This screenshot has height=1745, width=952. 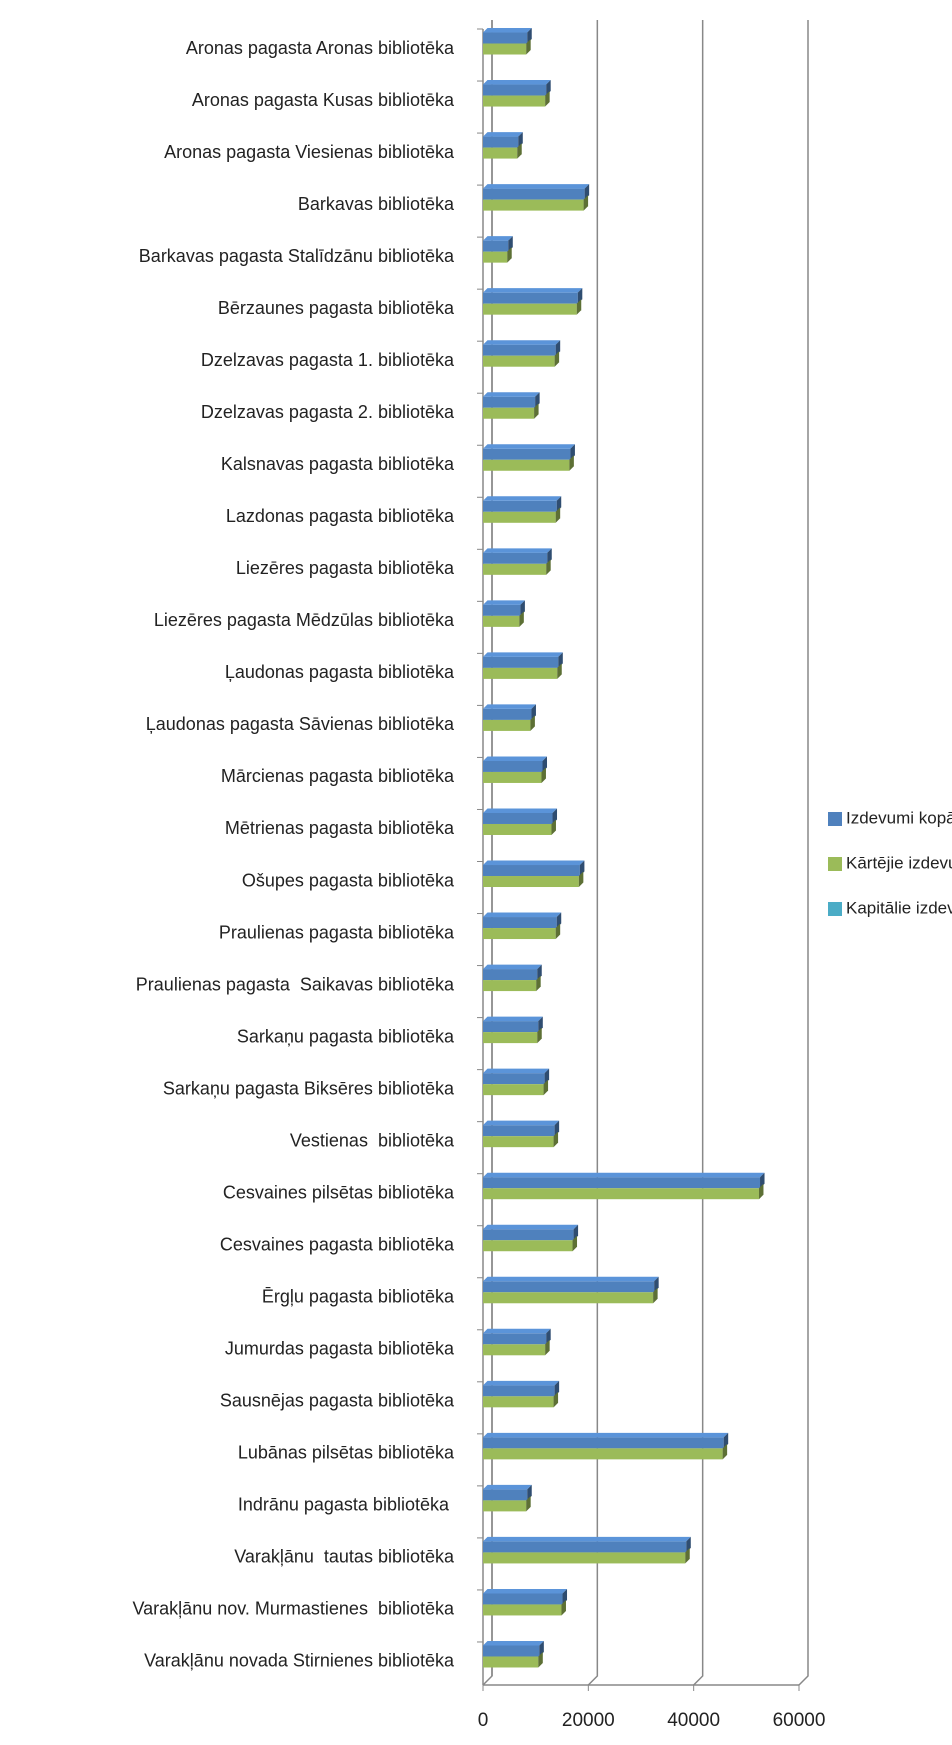 I want to click on legend-label: Izdevumi kopā, so click(x=899, y=817).